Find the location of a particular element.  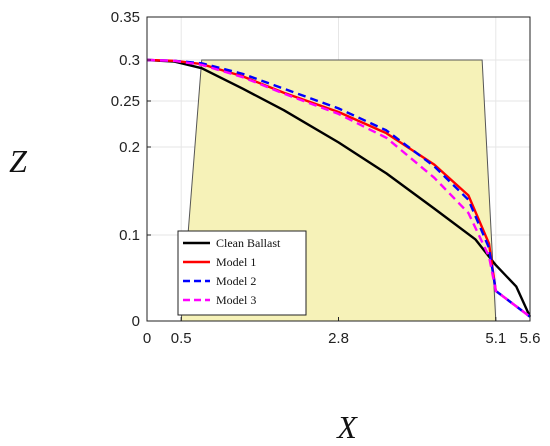

legend: Clean Ballast Model 1 Model 2 Model 3 is located at coordinates (242, 273).